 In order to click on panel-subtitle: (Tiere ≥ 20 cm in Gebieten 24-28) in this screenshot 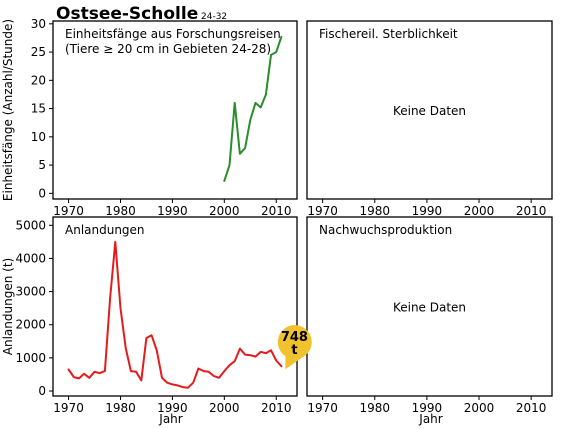, I will do `click(168, 49)`.